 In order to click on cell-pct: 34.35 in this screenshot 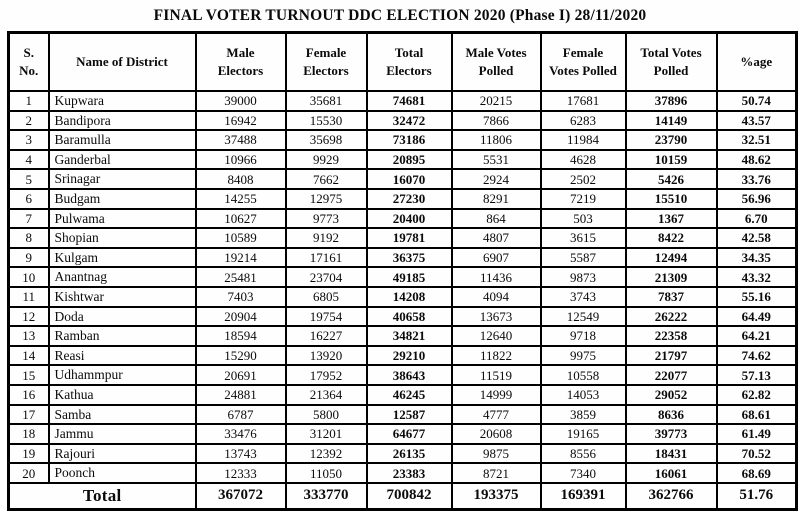, I will do `click(756, 257)`.